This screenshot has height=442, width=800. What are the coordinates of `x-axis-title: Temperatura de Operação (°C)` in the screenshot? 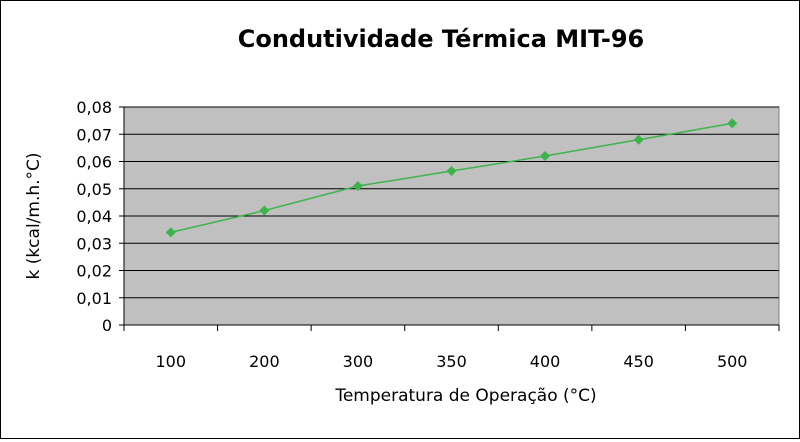 It's located at (465, 396).